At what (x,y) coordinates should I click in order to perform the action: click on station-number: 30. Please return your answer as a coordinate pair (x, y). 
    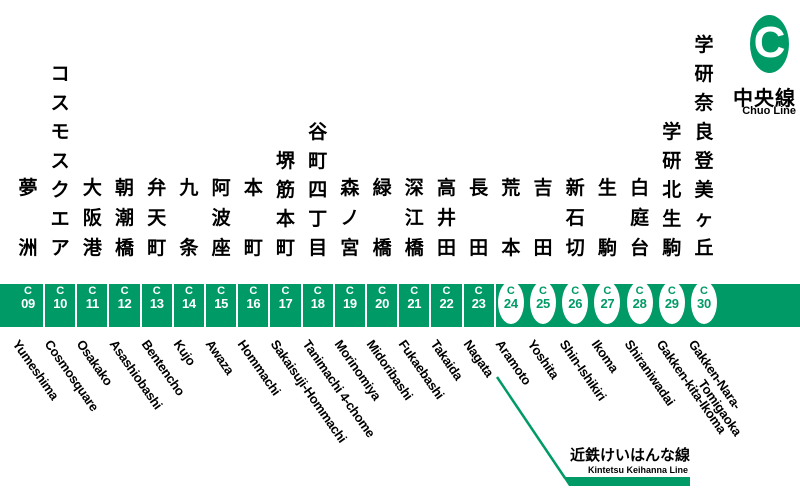
    Looking at the image, I should click on (704, 303).